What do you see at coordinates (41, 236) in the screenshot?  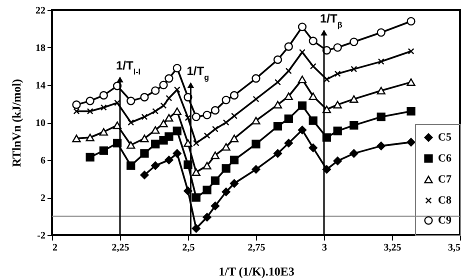 I see `y-tick-label: -2` at bounding box center [41, 236].